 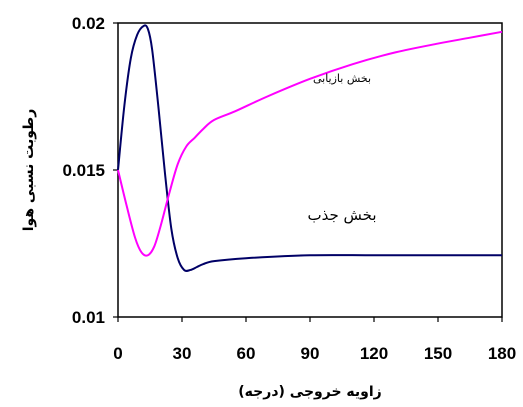 What do you see at coordinates (438, 353) in the screenshot?
I see `x-tick-label: 150` at bounding box center [438, 353].